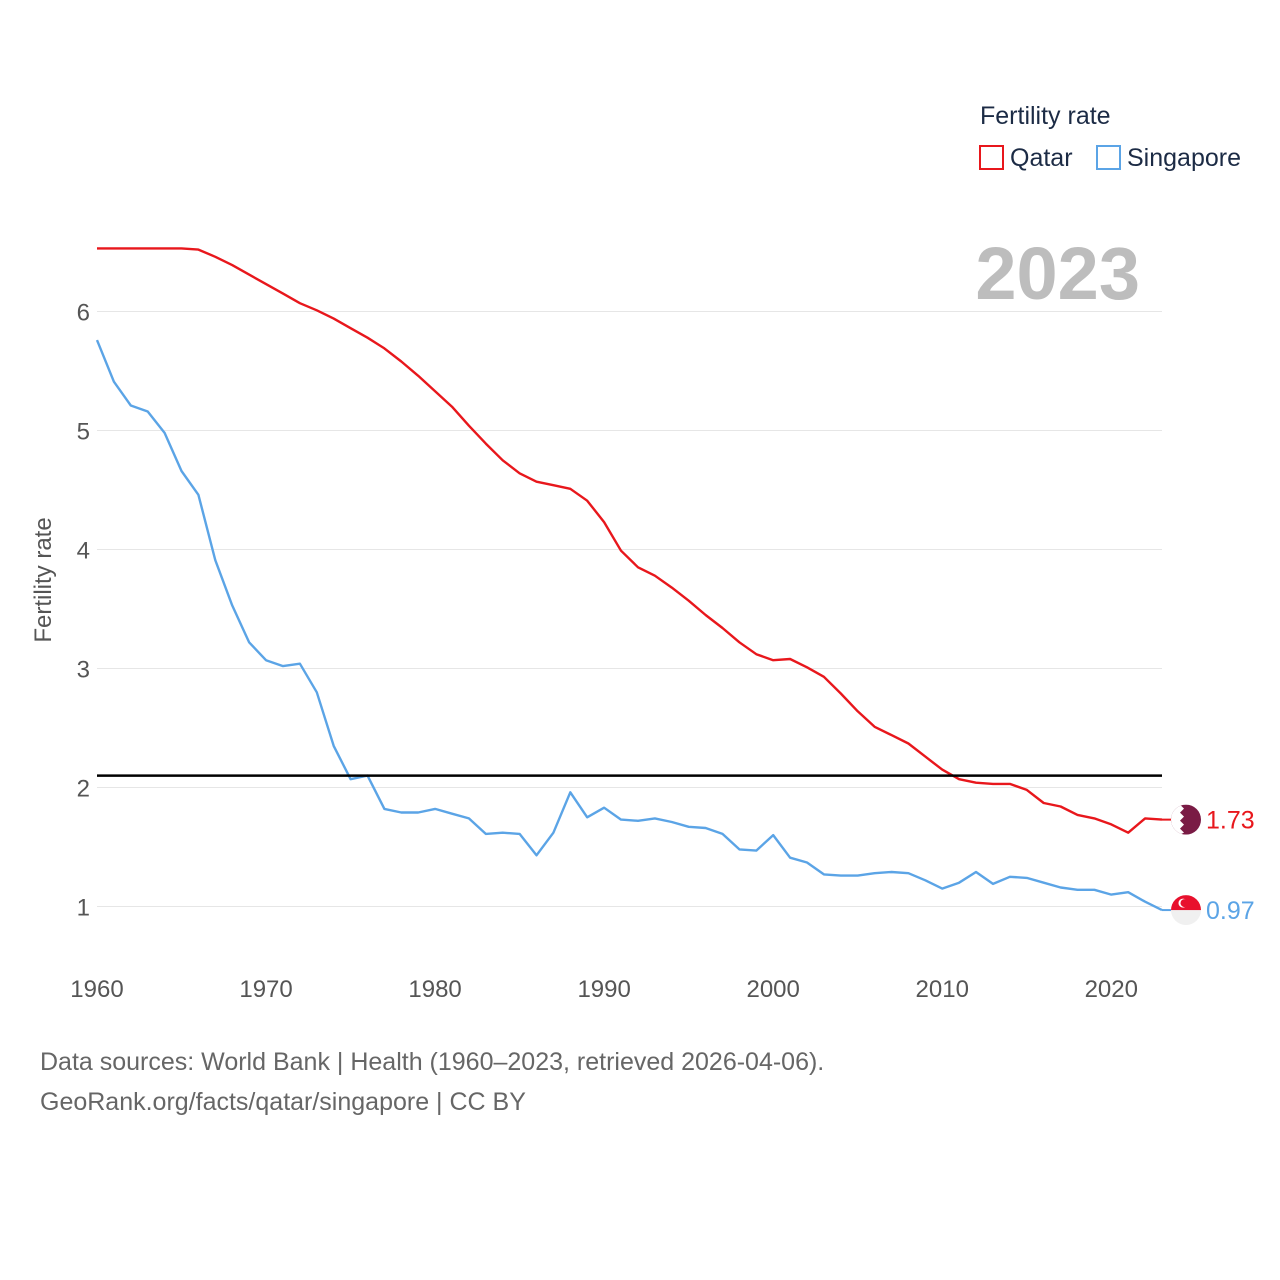  I want to click on x-tick-2010: 2010, so click(942, 989).